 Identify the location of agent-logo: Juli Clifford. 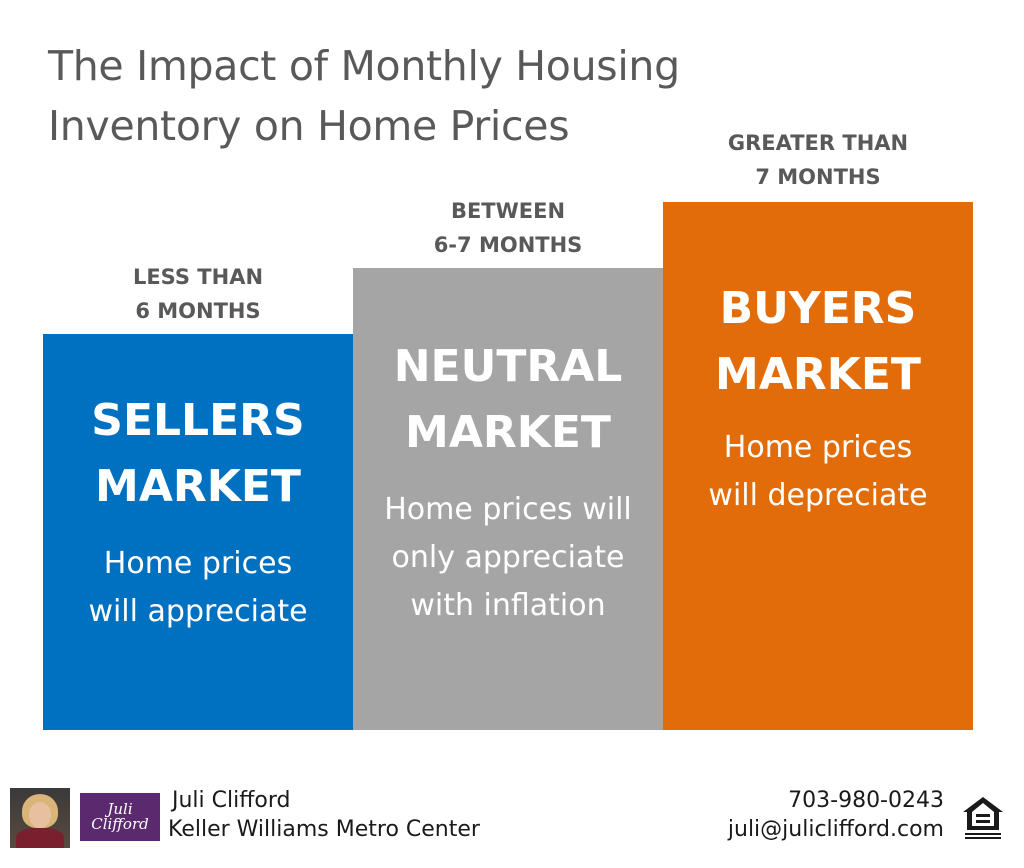
(120, 817).